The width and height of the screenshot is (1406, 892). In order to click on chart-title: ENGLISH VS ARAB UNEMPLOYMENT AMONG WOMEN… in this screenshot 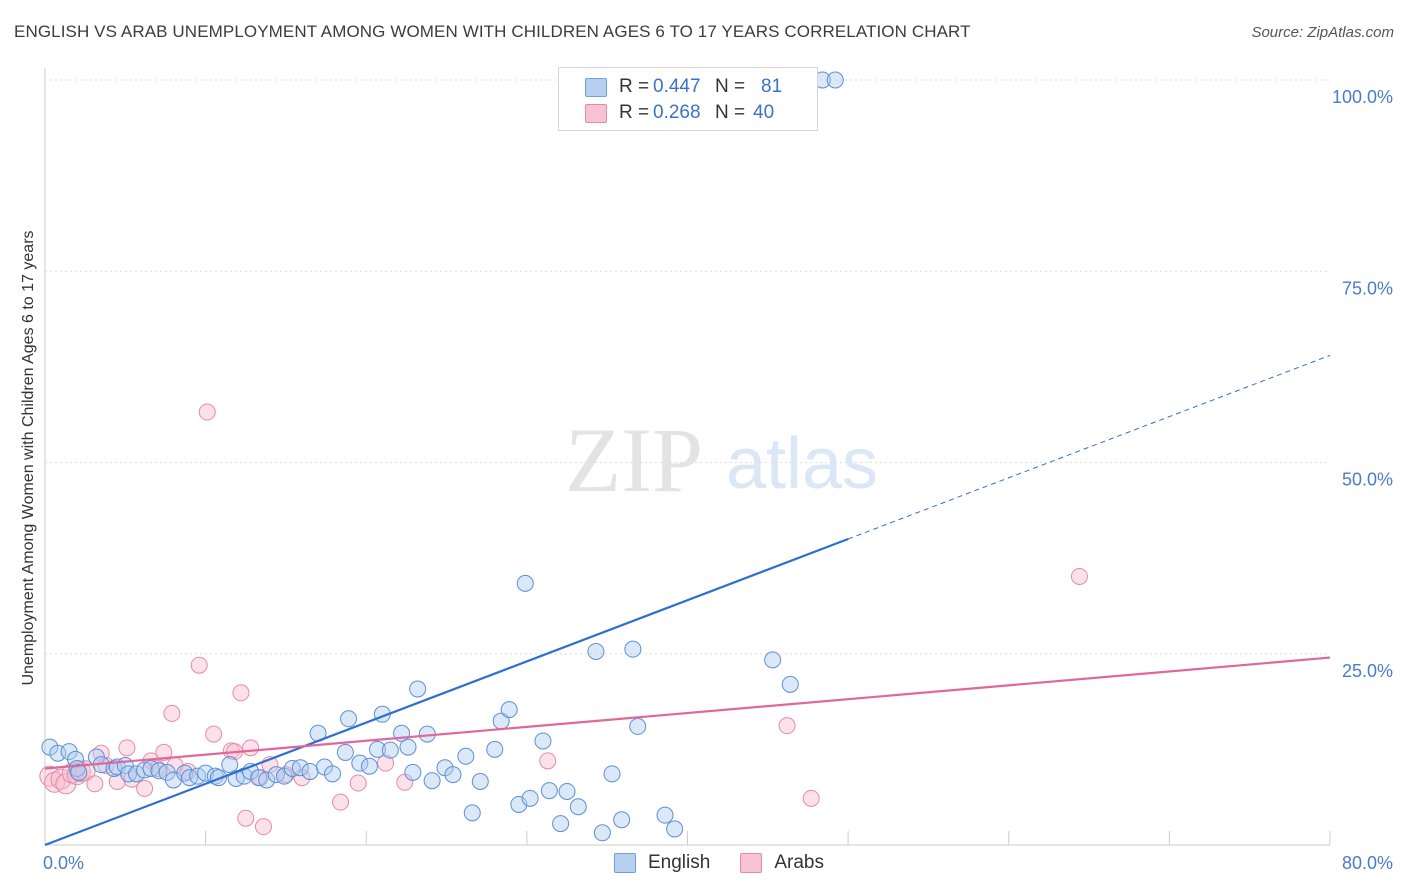, I will do `click(492, 31)`.